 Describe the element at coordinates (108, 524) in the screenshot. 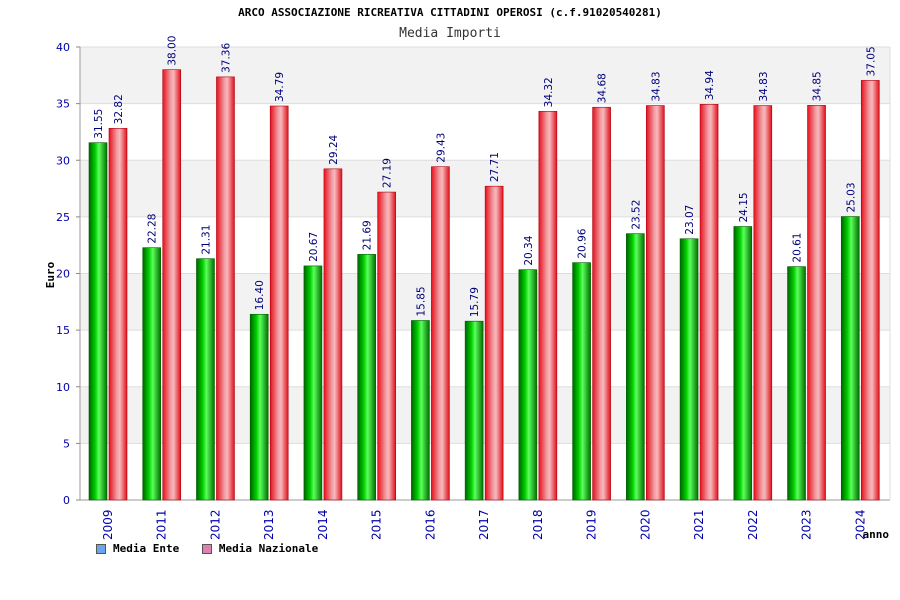

I see `x-tick-label: 2009` at that location.